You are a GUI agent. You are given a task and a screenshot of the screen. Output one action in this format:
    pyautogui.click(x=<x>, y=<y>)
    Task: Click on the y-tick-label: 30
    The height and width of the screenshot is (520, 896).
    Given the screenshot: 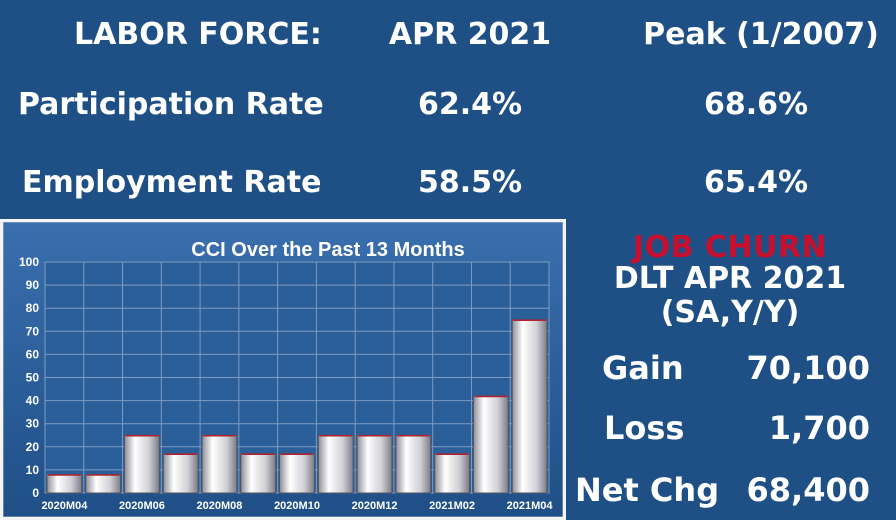 What is the action you would take?
    pyautogui.click(x=33, y=424)
    